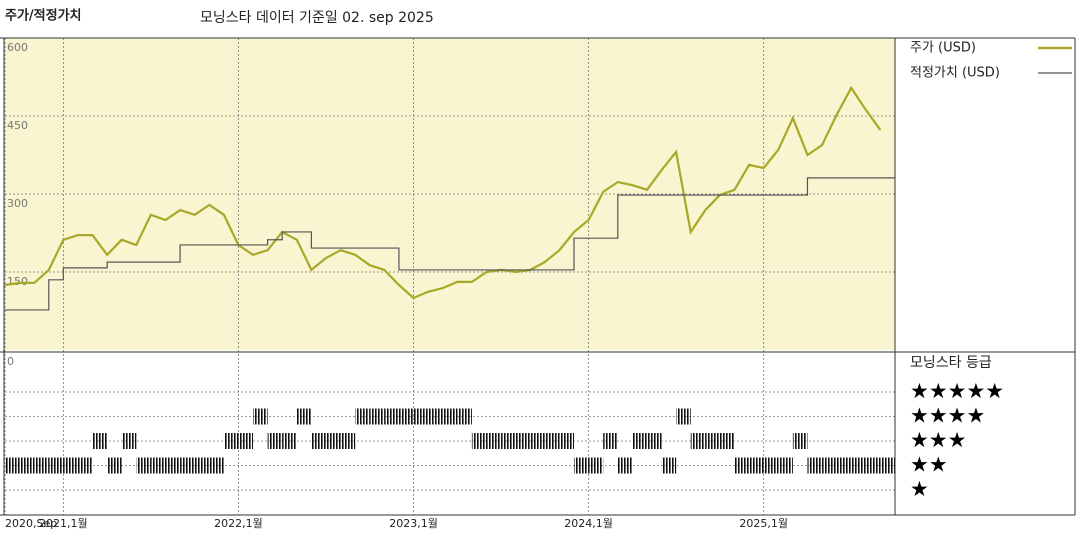 The width and height of the screenshot is (1080, 540). What do you see at coordinates (17, 203) in the screenshot?
I see `y-tick-label: 300` at bounding box center [17, 203].